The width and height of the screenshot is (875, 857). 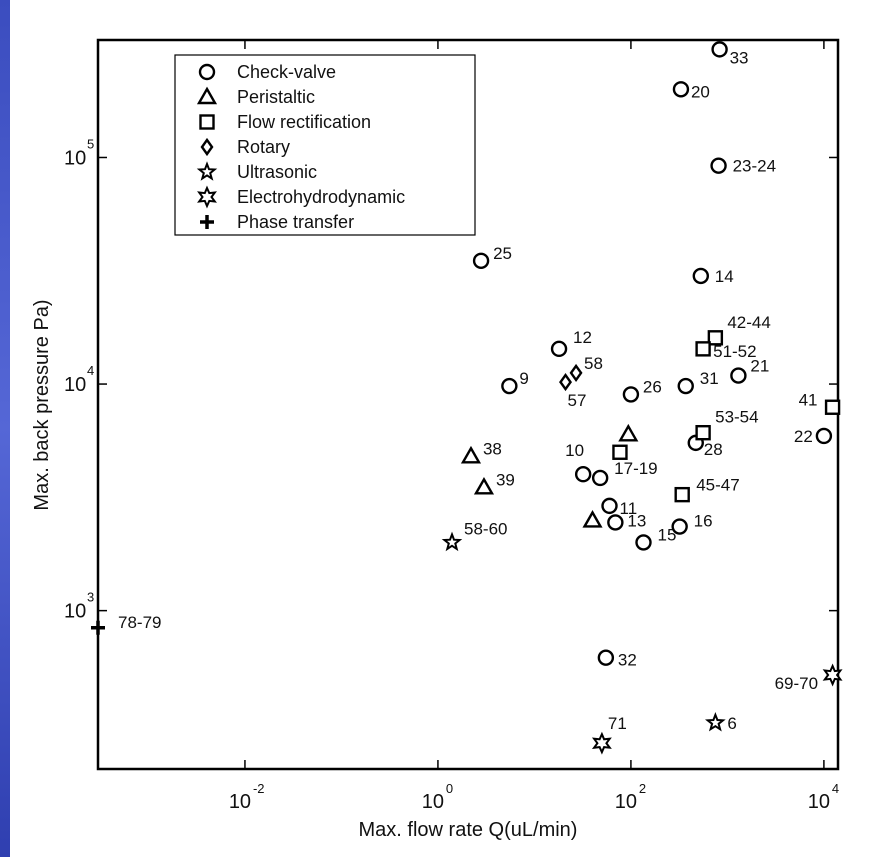 What do you see at coordinates (629, 508) in the screenshot?
I see `data-label: 11` at bounding box center [629, 508].